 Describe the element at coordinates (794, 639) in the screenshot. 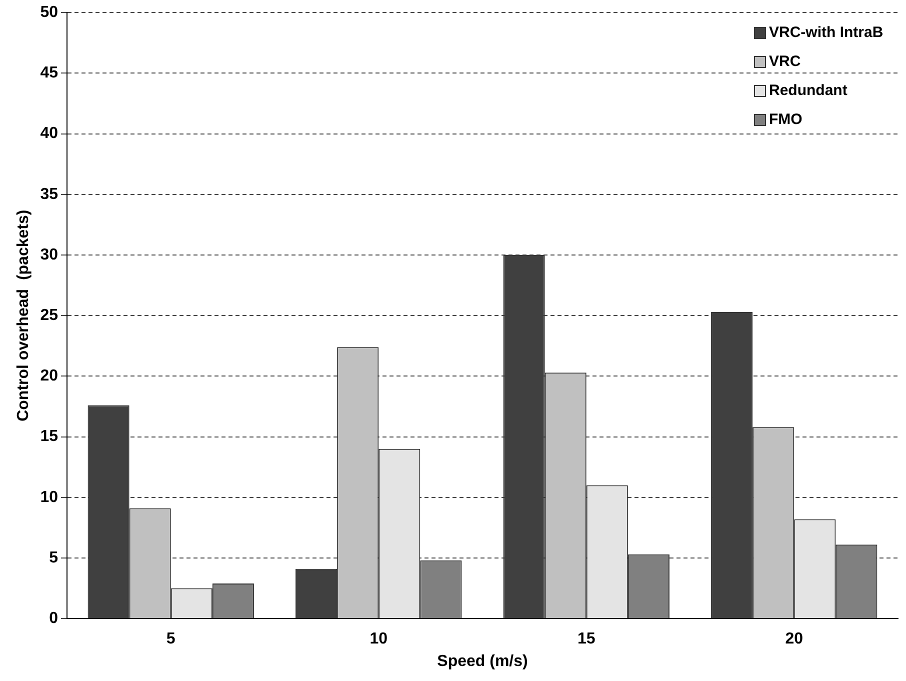

I see `x-tick-label: 20` at that location.